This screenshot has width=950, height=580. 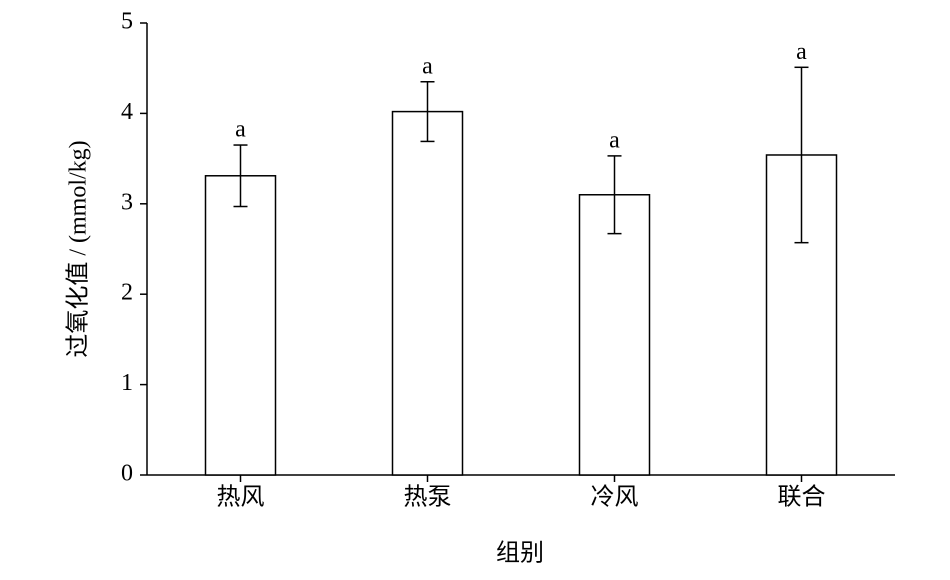 I want to click on y-tick-label: 5, so click(x=127, y=22).